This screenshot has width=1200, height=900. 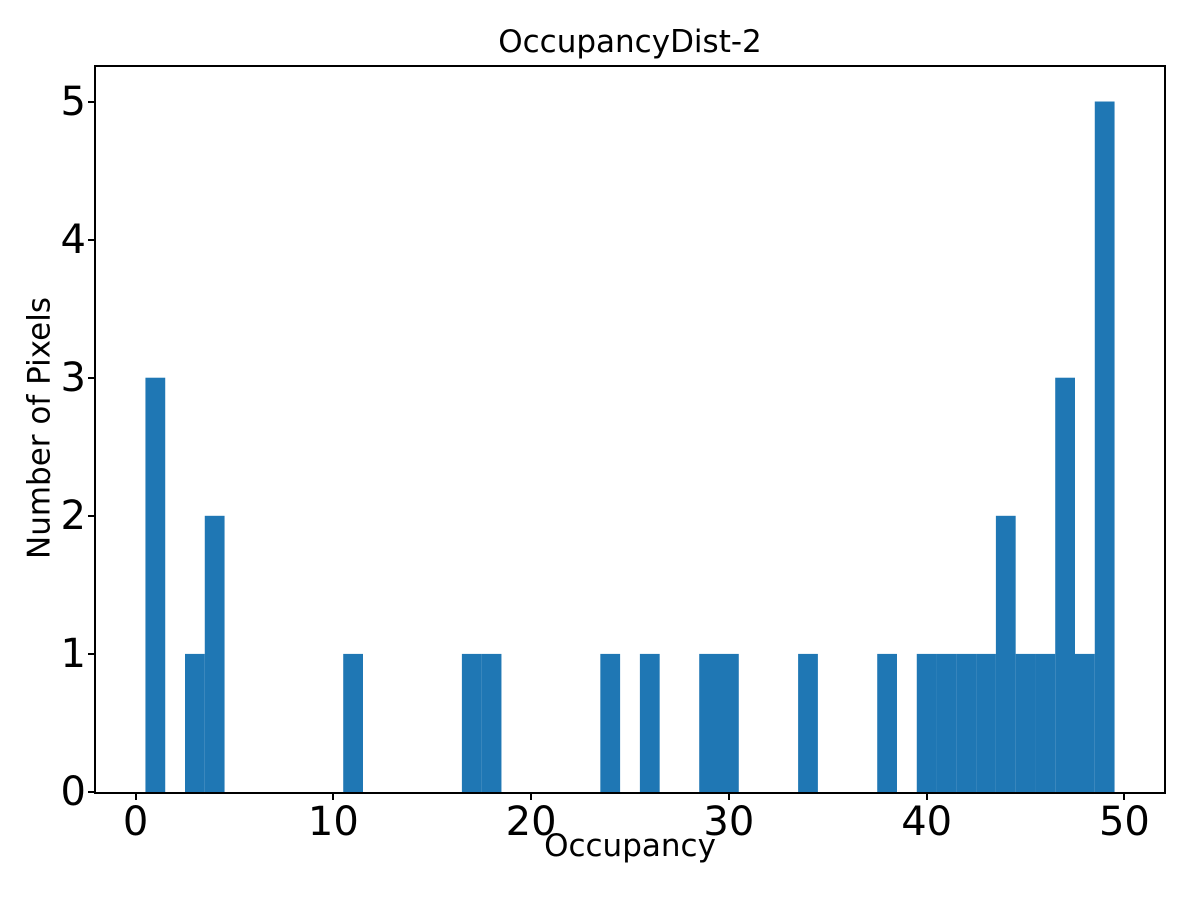 I want to click on y-axis-label: Number of Pixels, so click(x=39, y=428).